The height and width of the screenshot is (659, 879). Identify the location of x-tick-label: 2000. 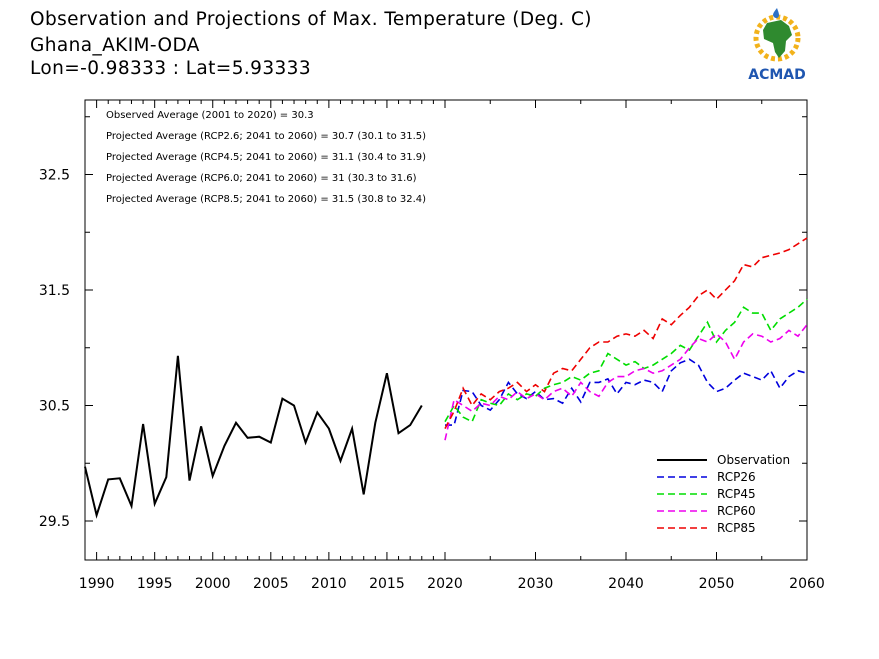
(213, 584).